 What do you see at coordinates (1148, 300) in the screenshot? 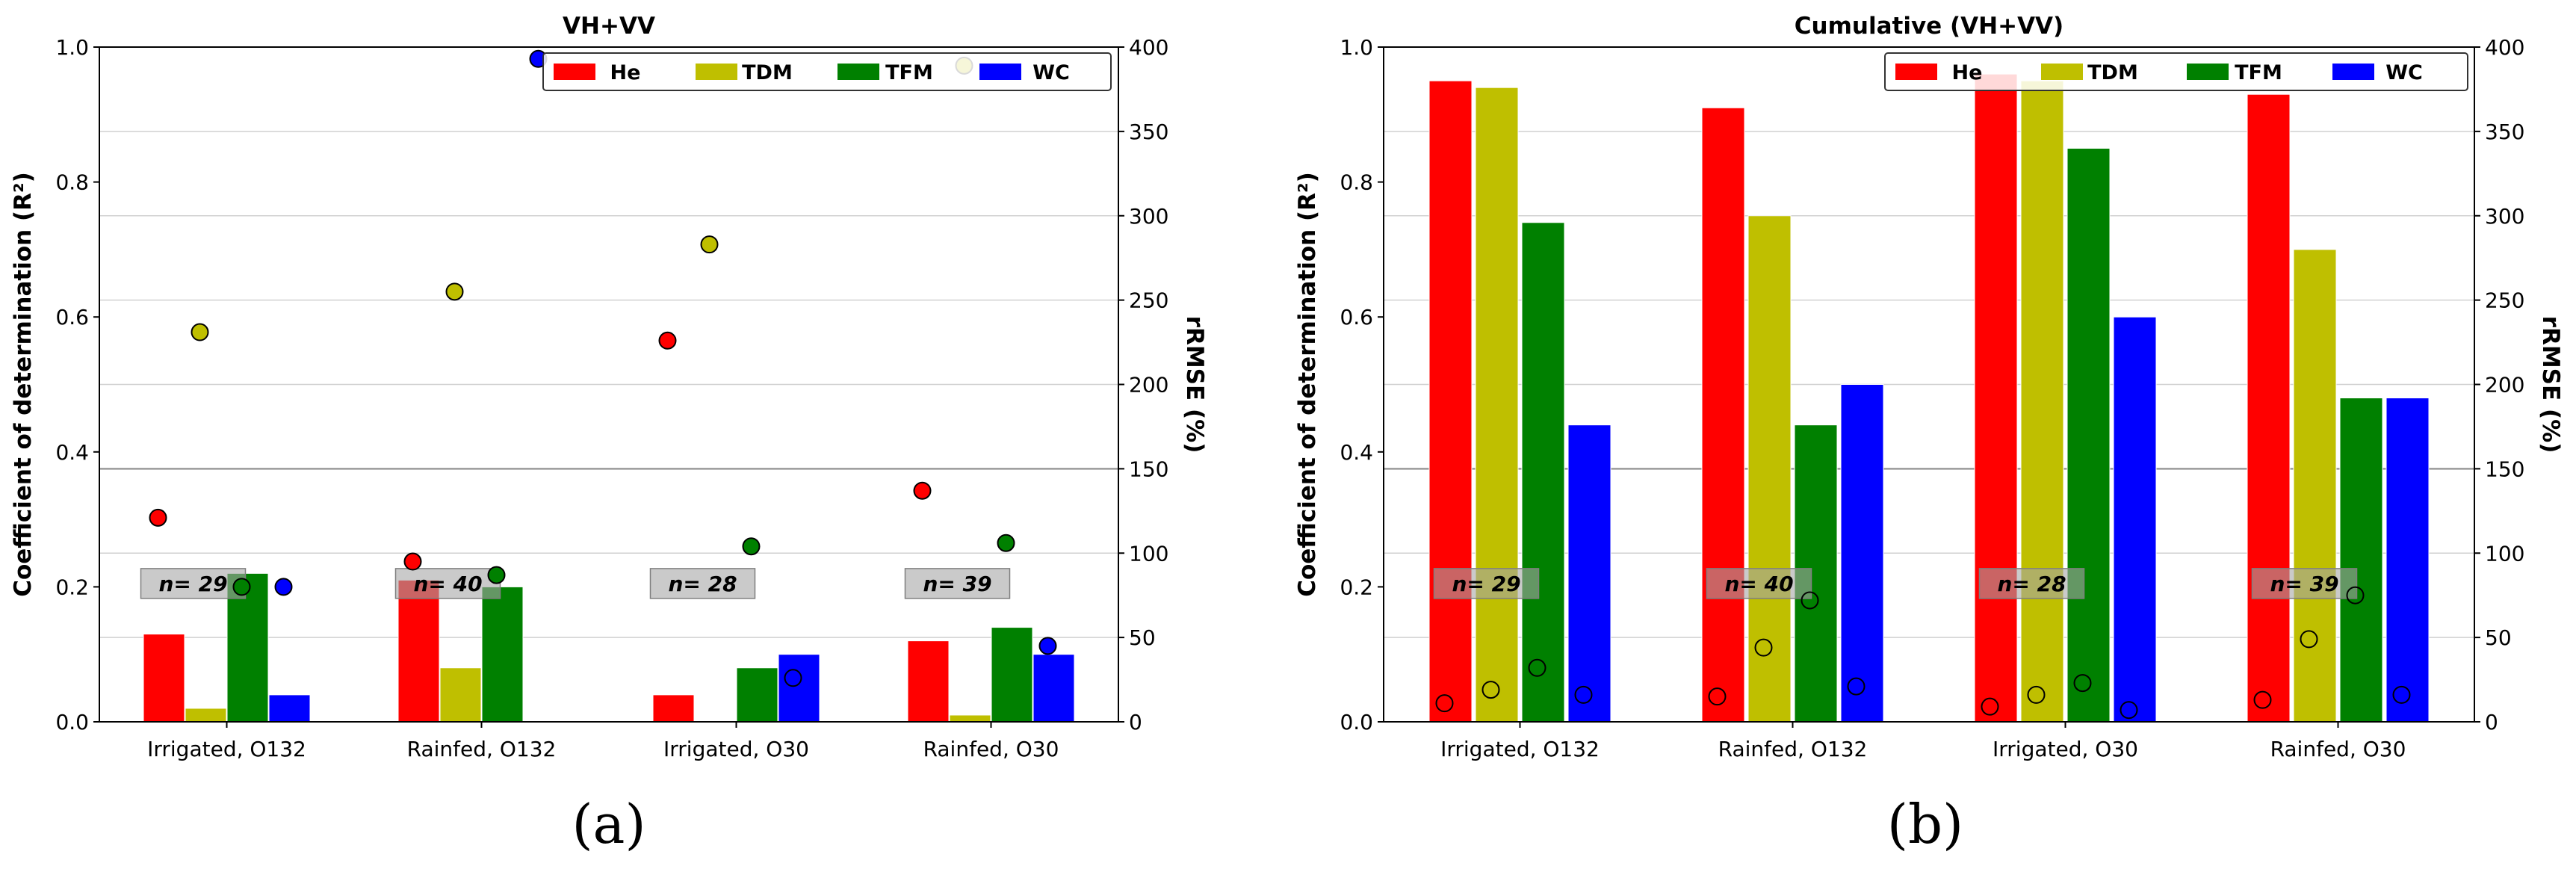
I see `y2-tick-label: 250` at bounding box center [1148, 300].